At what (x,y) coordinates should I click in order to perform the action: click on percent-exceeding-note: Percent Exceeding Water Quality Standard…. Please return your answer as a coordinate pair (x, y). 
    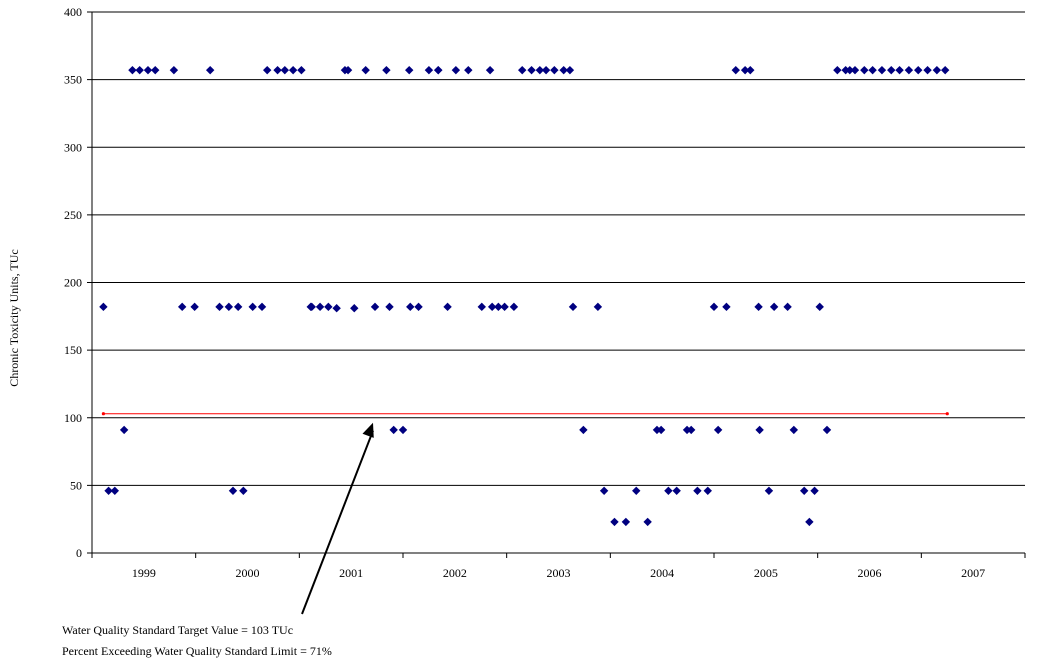
    Looking at the image, I should click on (197, 651).